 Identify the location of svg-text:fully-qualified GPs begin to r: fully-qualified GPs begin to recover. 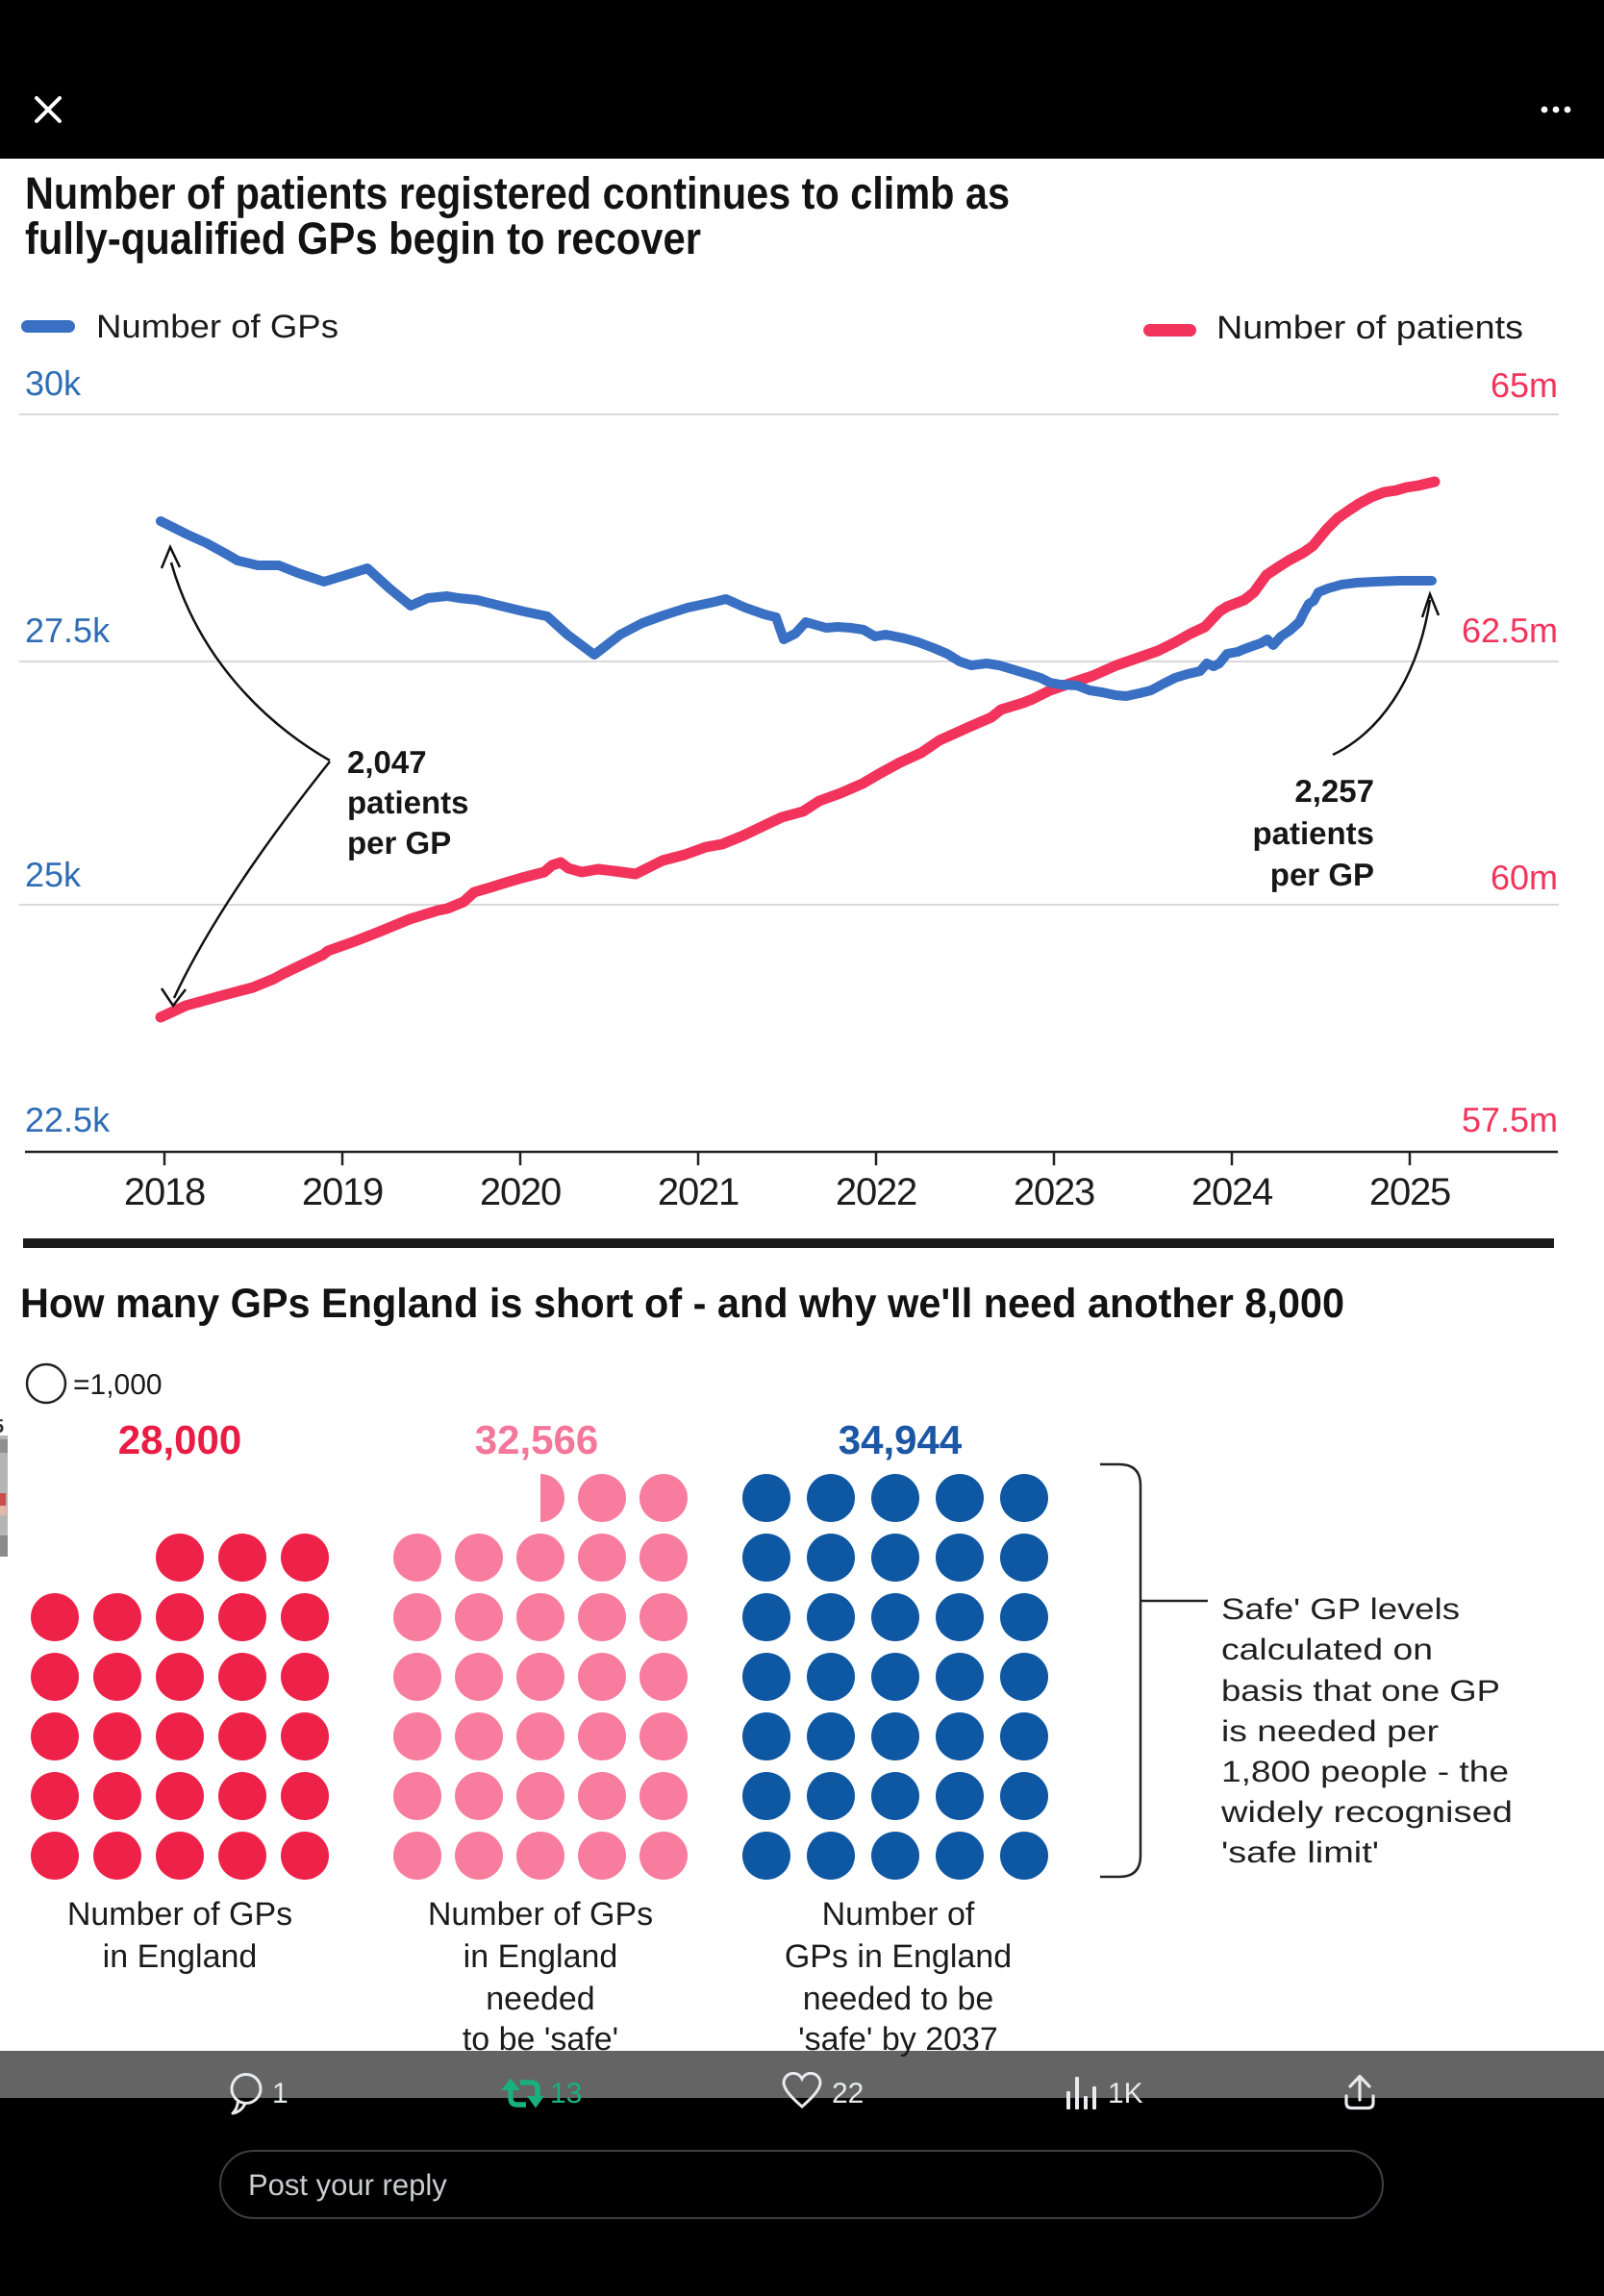
(363, 237).